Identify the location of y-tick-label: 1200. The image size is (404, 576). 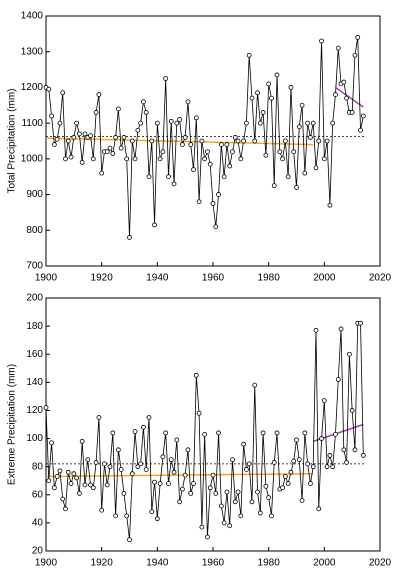
(32, 87).